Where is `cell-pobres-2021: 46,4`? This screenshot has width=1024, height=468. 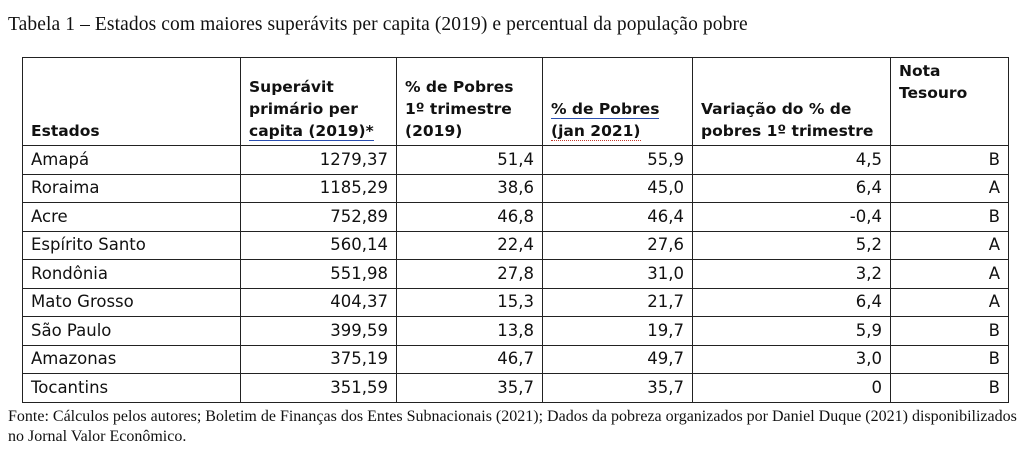
cell-pobres-2021: 46,4 is located at coordinates (617, 217).